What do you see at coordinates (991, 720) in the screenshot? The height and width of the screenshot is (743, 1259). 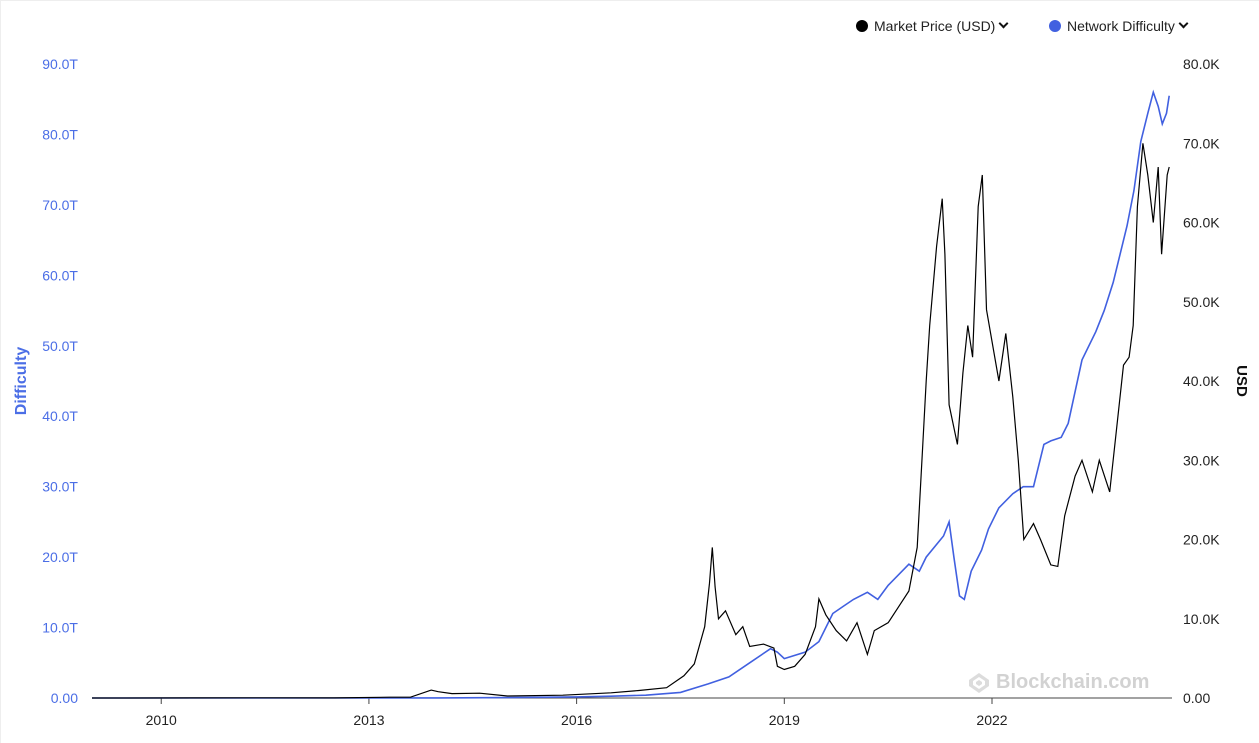 I see `x-axis-tick-label: 2022` at bounding box center [991, 720].